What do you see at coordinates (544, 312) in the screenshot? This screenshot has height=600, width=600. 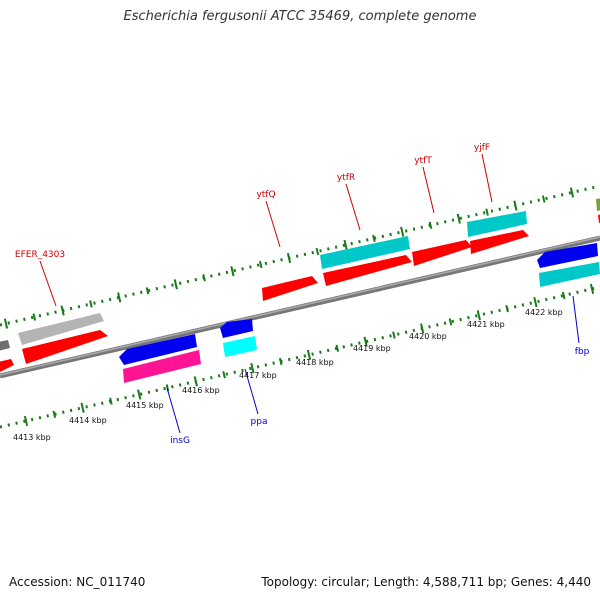 I see `scale-label: 4422 kbp` at bounding box center [544, 312].